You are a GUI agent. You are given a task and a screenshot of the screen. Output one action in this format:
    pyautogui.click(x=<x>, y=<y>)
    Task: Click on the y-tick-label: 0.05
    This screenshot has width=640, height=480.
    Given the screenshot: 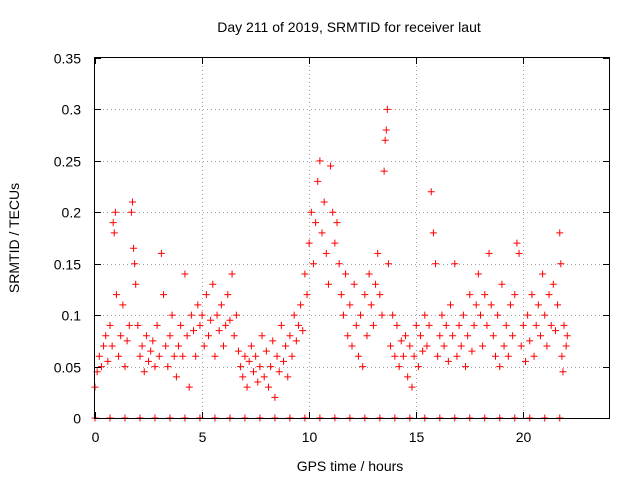 What is the action you would take?
    pyautogui.click(x=67, y=368)
    